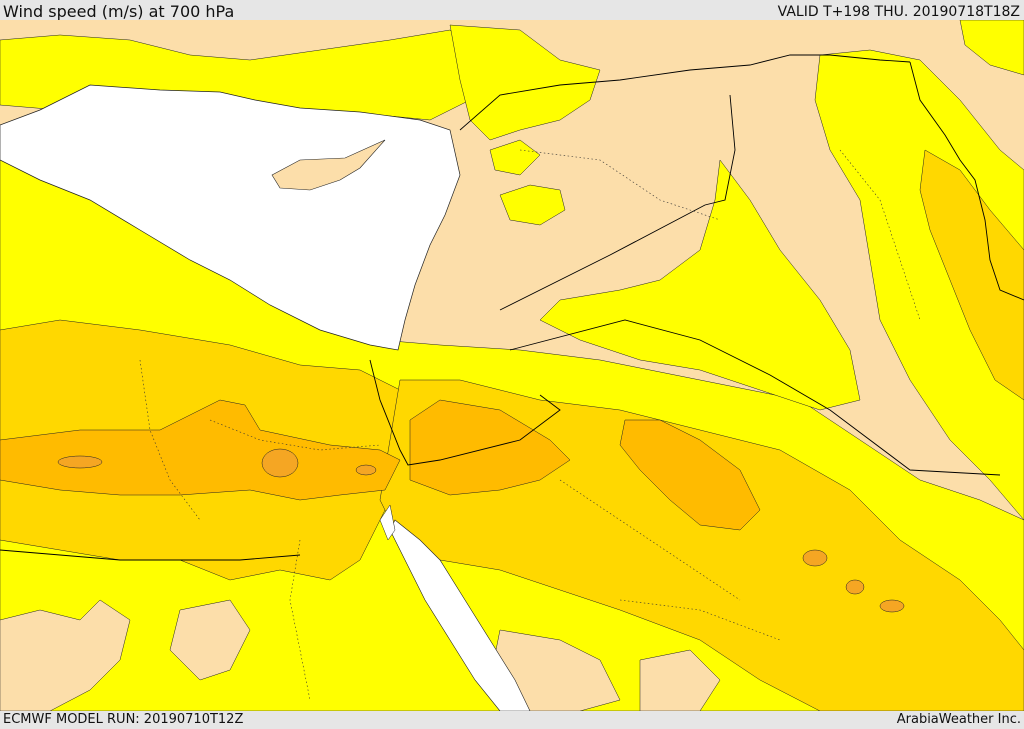  Describe the element at coordinates (617, 202) in the screenshot. I see `border-syria-iraq` at that location.